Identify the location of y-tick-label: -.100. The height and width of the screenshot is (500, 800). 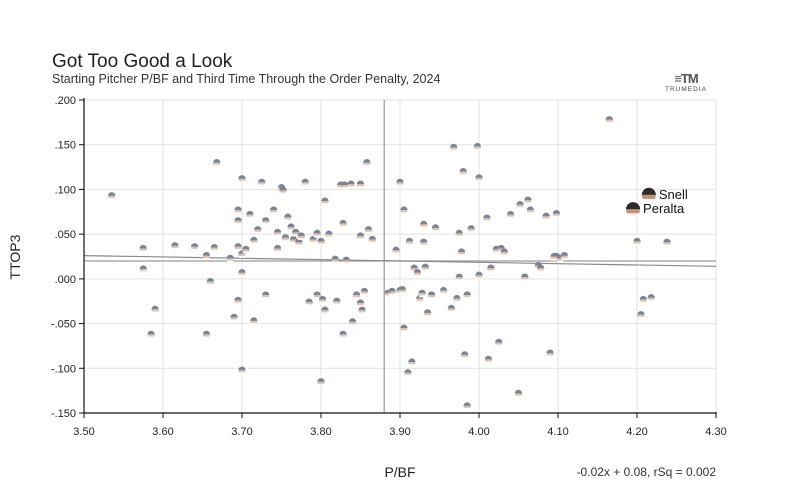
(63, 369).